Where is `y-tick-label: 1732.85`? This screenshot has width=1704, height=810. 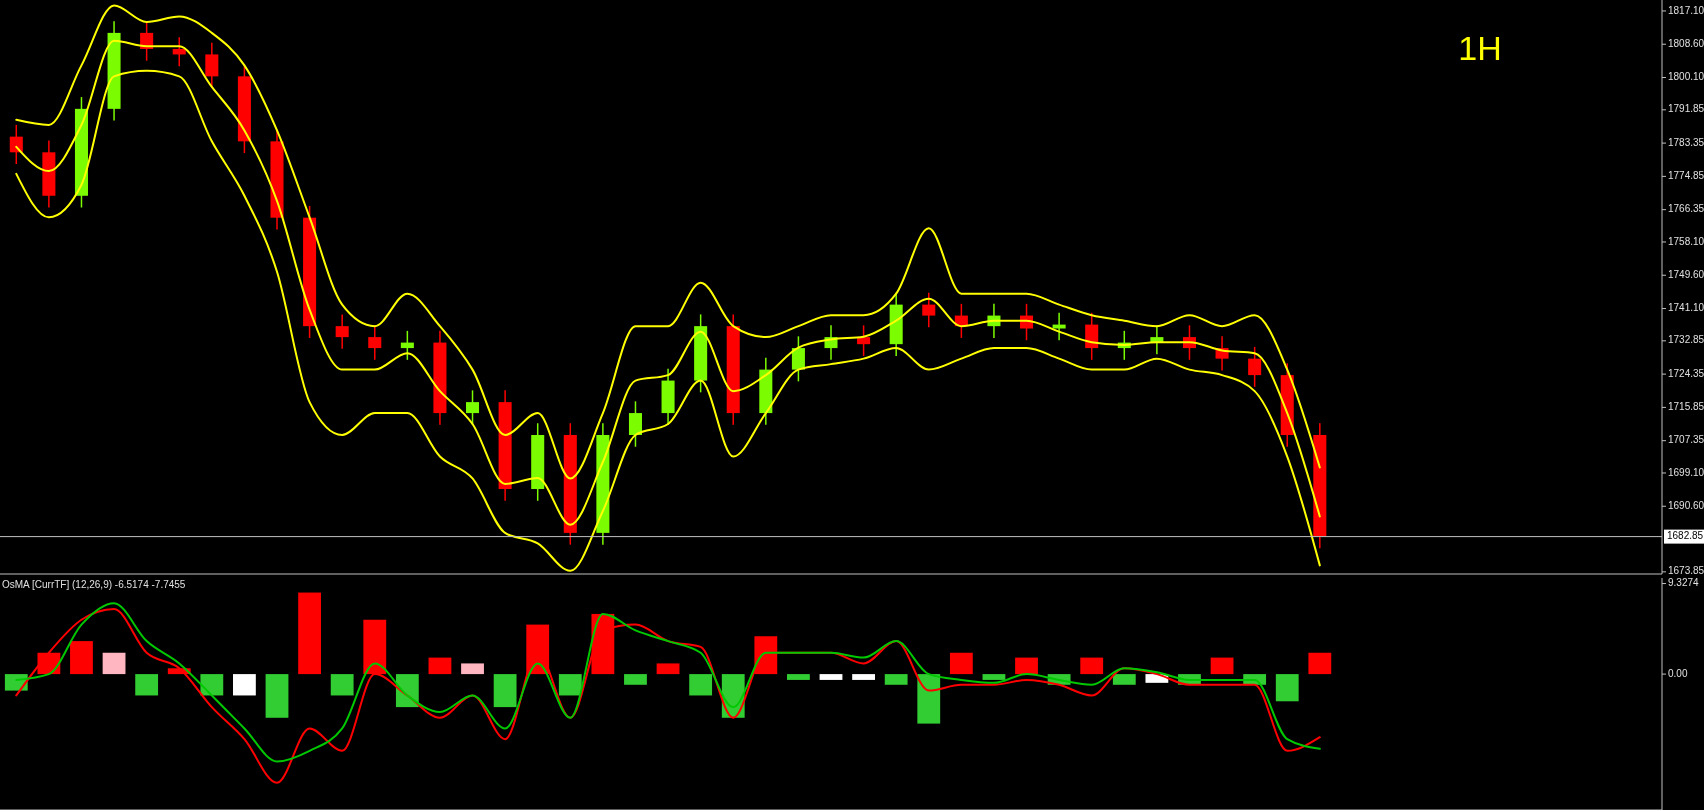
y-tick-label: 1732.85 is located at coordinates (1686, 340).